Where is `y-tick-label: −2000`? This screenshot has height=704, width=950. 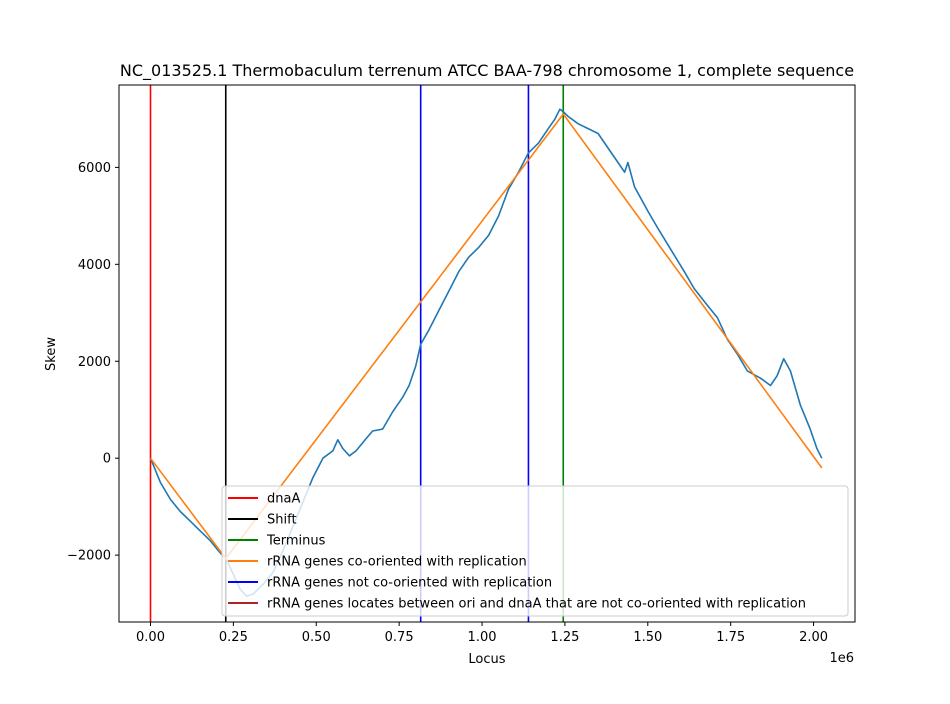
y-tick-label: −2000 is located at coordinates (89, 556).